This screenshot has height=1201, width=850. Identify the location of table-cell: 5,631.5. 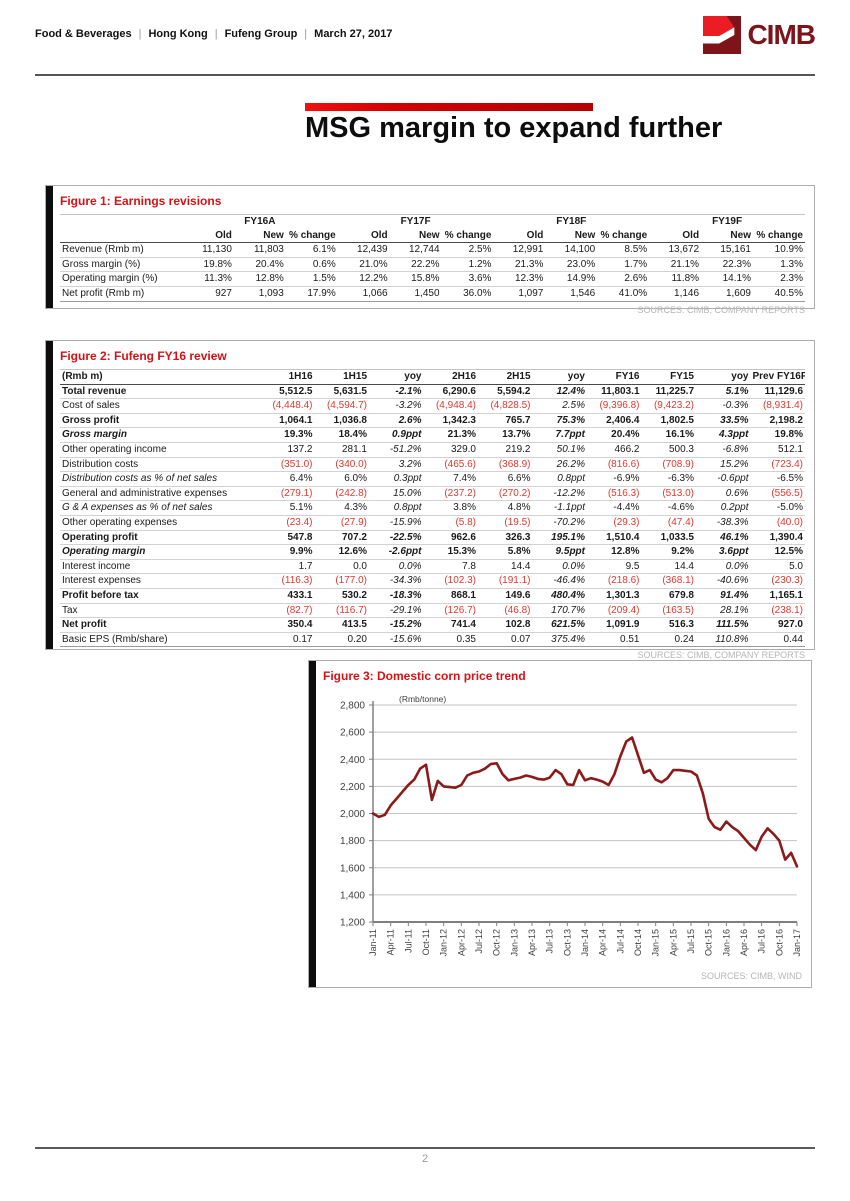
(341, 392).